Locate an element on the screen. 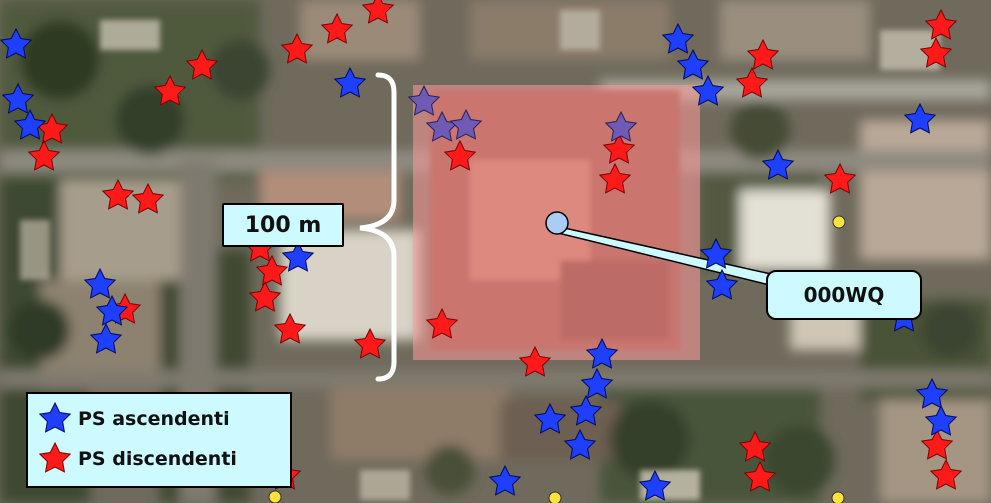  legend-item-ascending: PS ascendenti is located at coordinates (134, 419).